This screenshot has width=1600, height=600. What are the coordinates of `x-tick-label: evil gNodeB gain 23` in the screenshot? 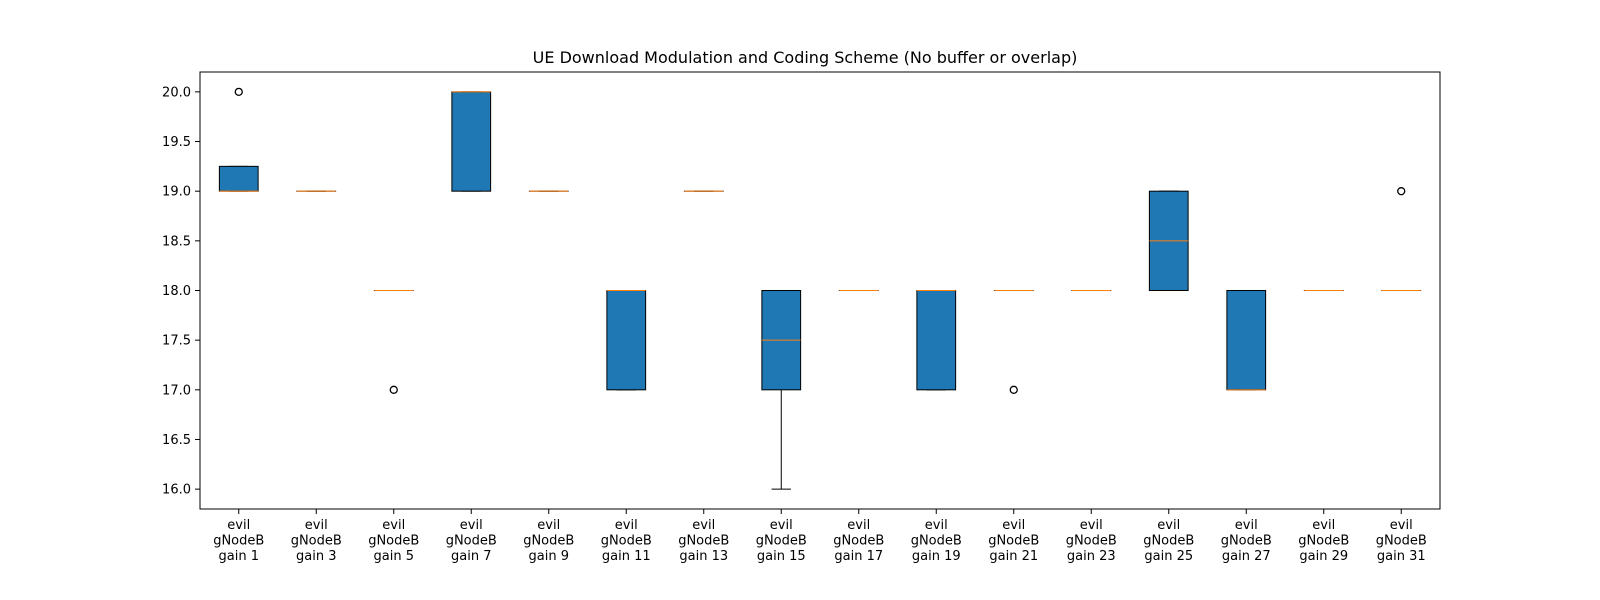 It's located at (1091, 541).